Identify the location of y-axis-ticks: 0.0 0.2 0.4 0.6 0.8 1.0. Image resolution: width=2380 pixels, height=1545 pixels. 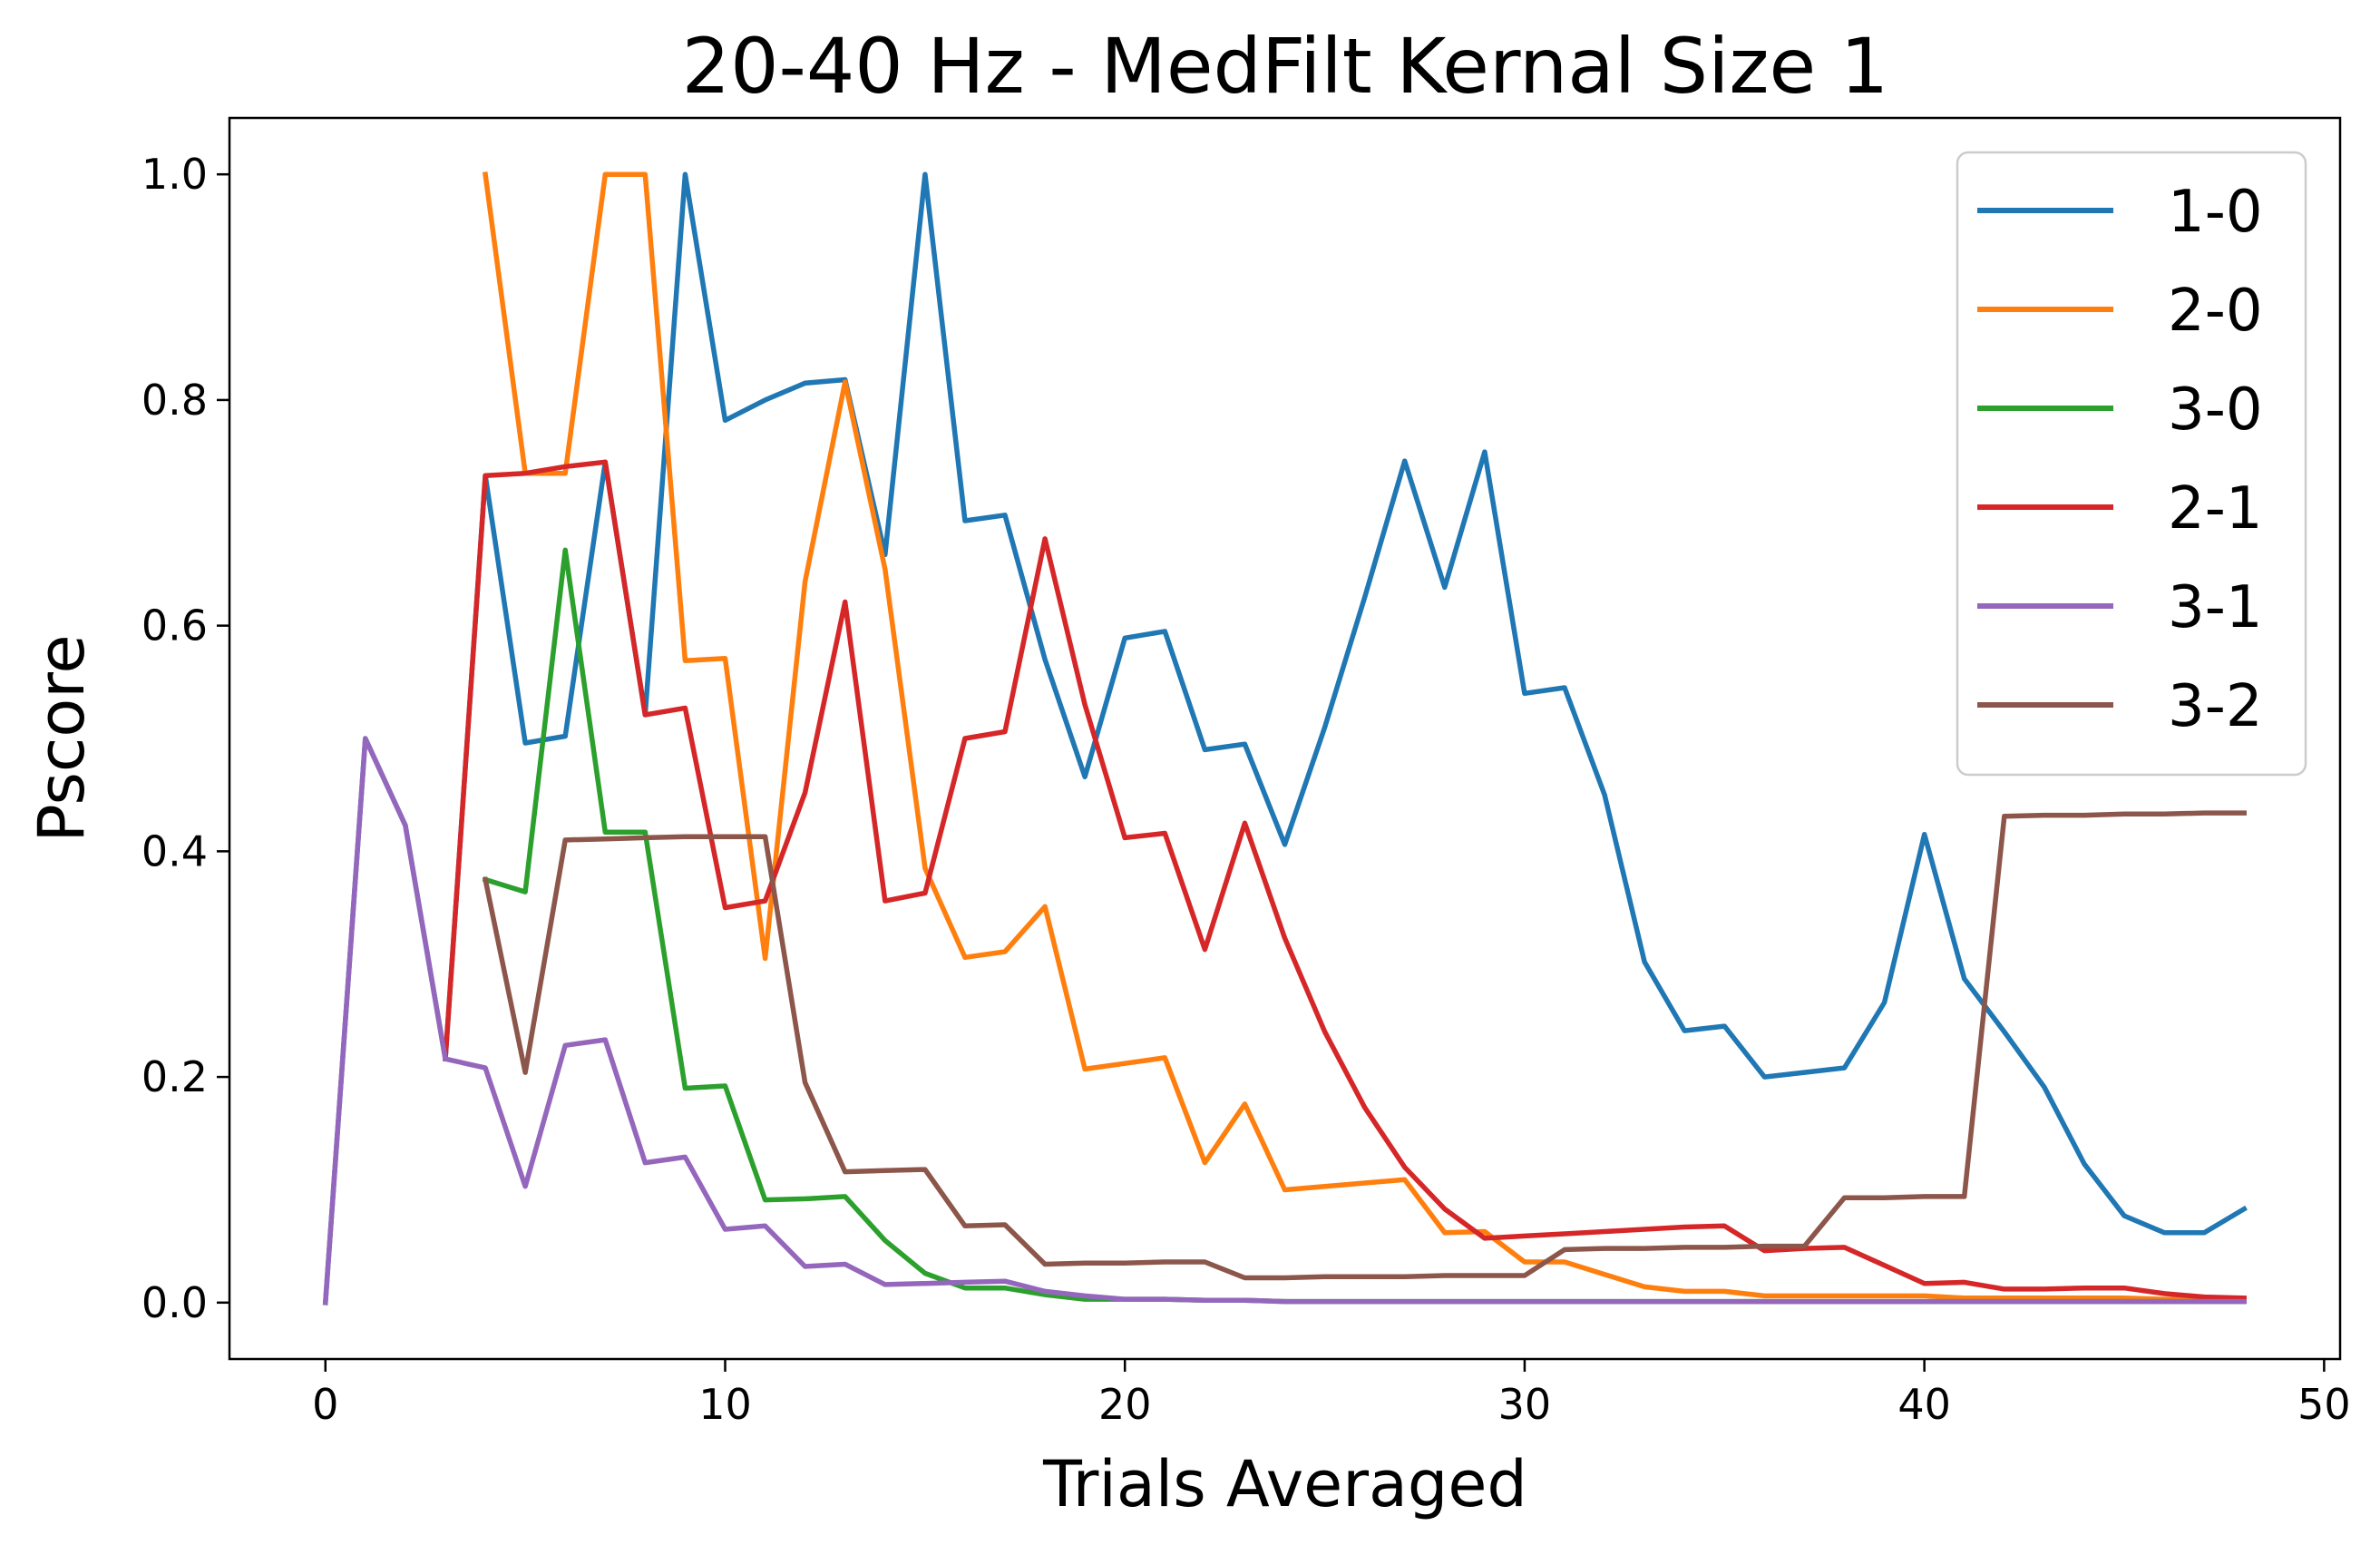
(185, 738).